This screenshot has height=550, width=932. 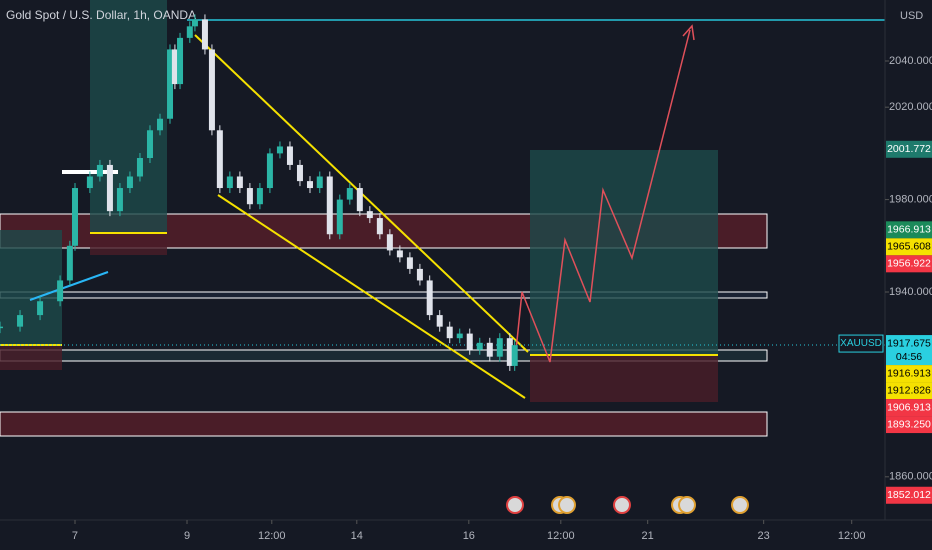 What do you see at coordinates (910, 292) in the screenshot?
I see `y-tick-label: 1940.000` at bounding box center [910, 292].